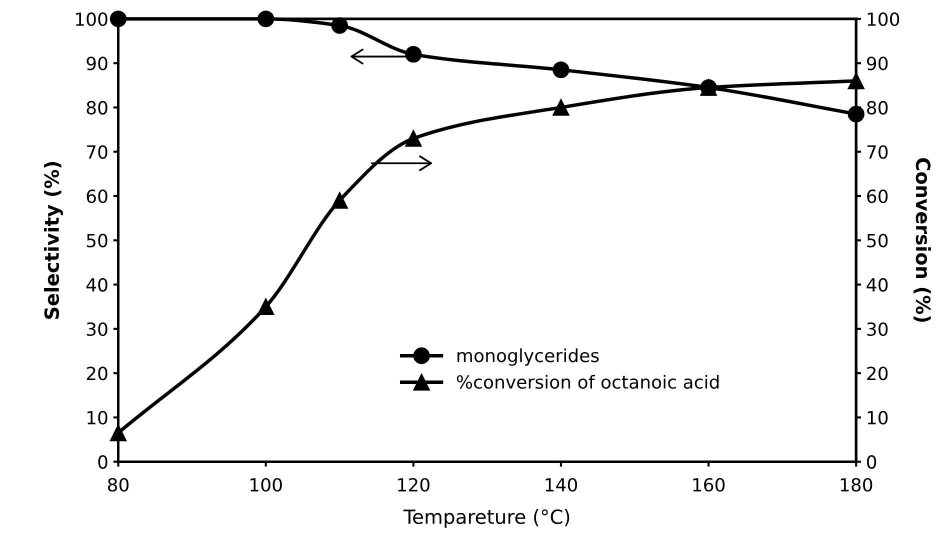  I want to click on y2-axis-title: Conversion (%), so click(922, 240).